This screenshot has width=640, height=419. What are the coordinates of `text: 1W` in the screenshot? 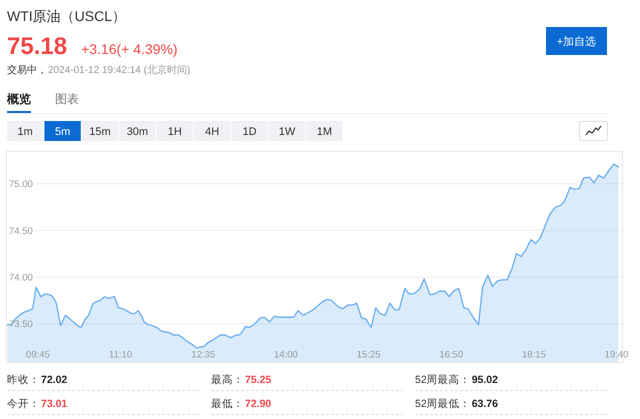 It's located at (287, 132).